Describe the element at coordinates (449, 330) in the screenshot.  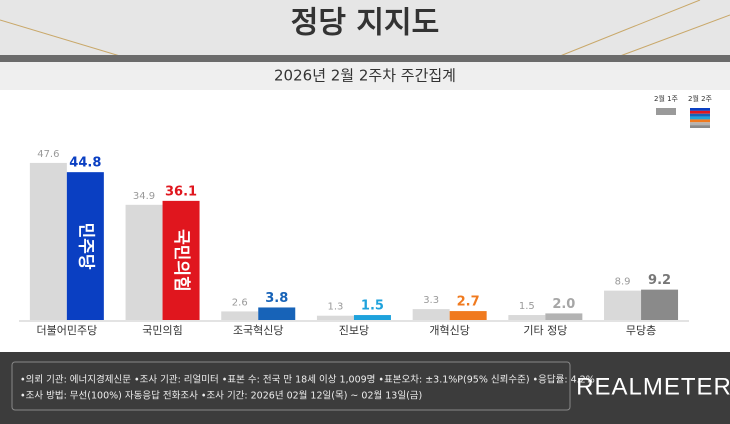
I see `x-tick-label: 개혁신당` at that location.